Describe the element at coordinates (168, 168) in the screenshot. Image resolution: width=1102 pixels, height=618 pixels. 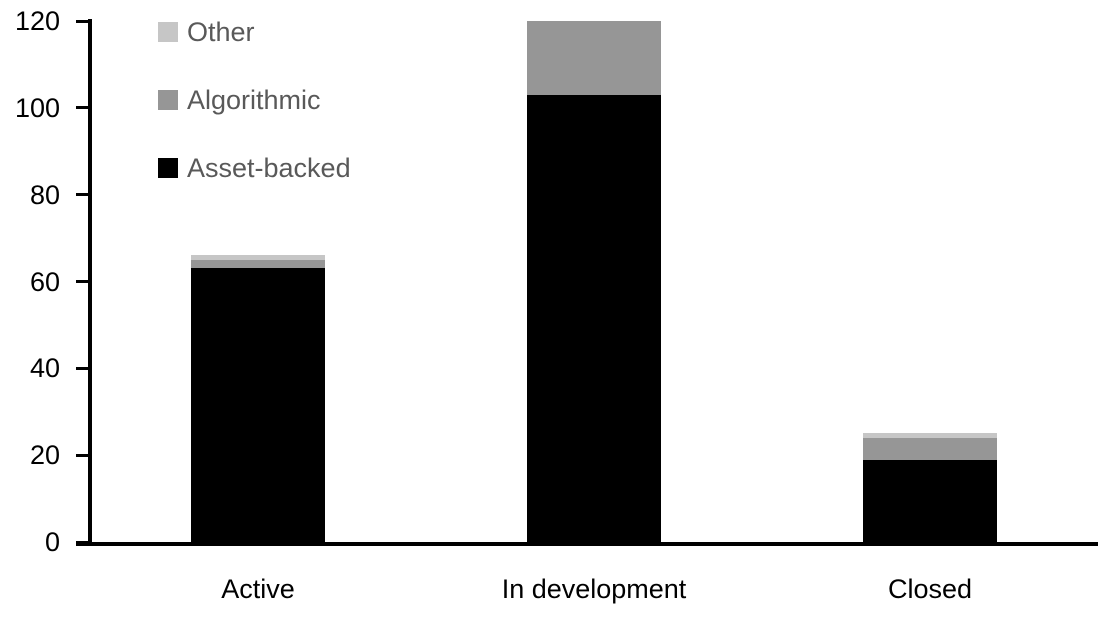
I see `legend-swatch-asset-backed` at that location.